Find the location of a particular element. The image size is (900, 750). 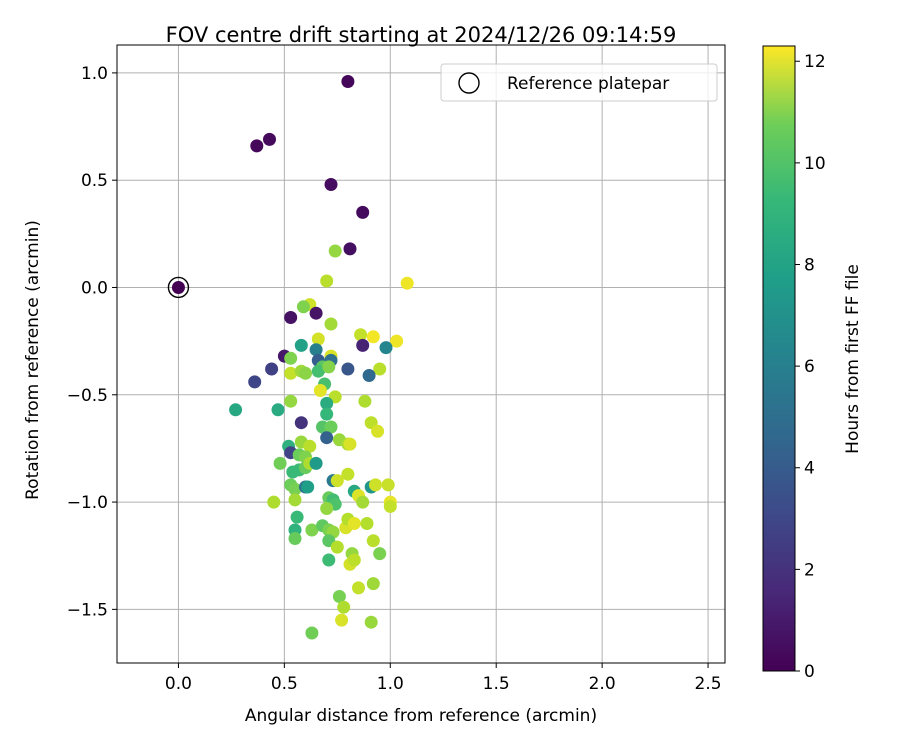

legend-box is located at coordinates (579, 82).